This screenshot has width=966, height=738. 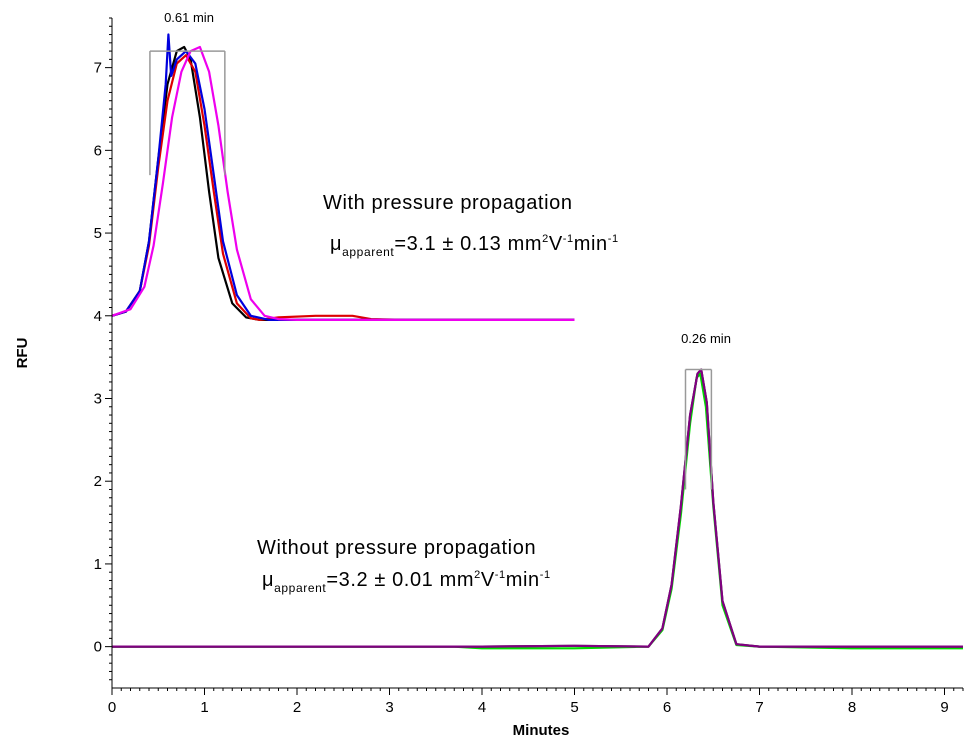 What do you see at coordinates (98, 564) in the screenshot?
I see `y-tick-label: 1` at bounding box center [98, 564].